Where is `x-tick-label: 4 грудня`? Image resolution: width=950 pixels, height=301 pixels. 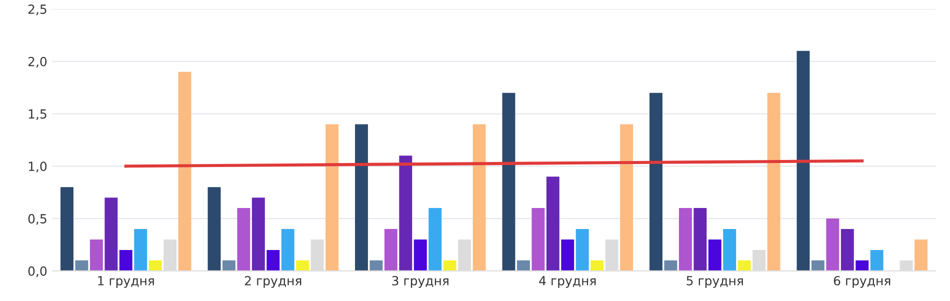 x-tick-label: 4 грудня is located at coordinates (567, 282).